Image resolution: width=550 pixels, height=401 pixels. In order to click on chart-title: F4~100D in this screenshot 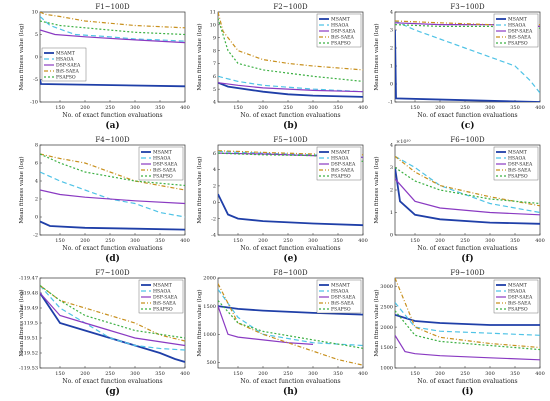, I will do `click(112, 140)`.